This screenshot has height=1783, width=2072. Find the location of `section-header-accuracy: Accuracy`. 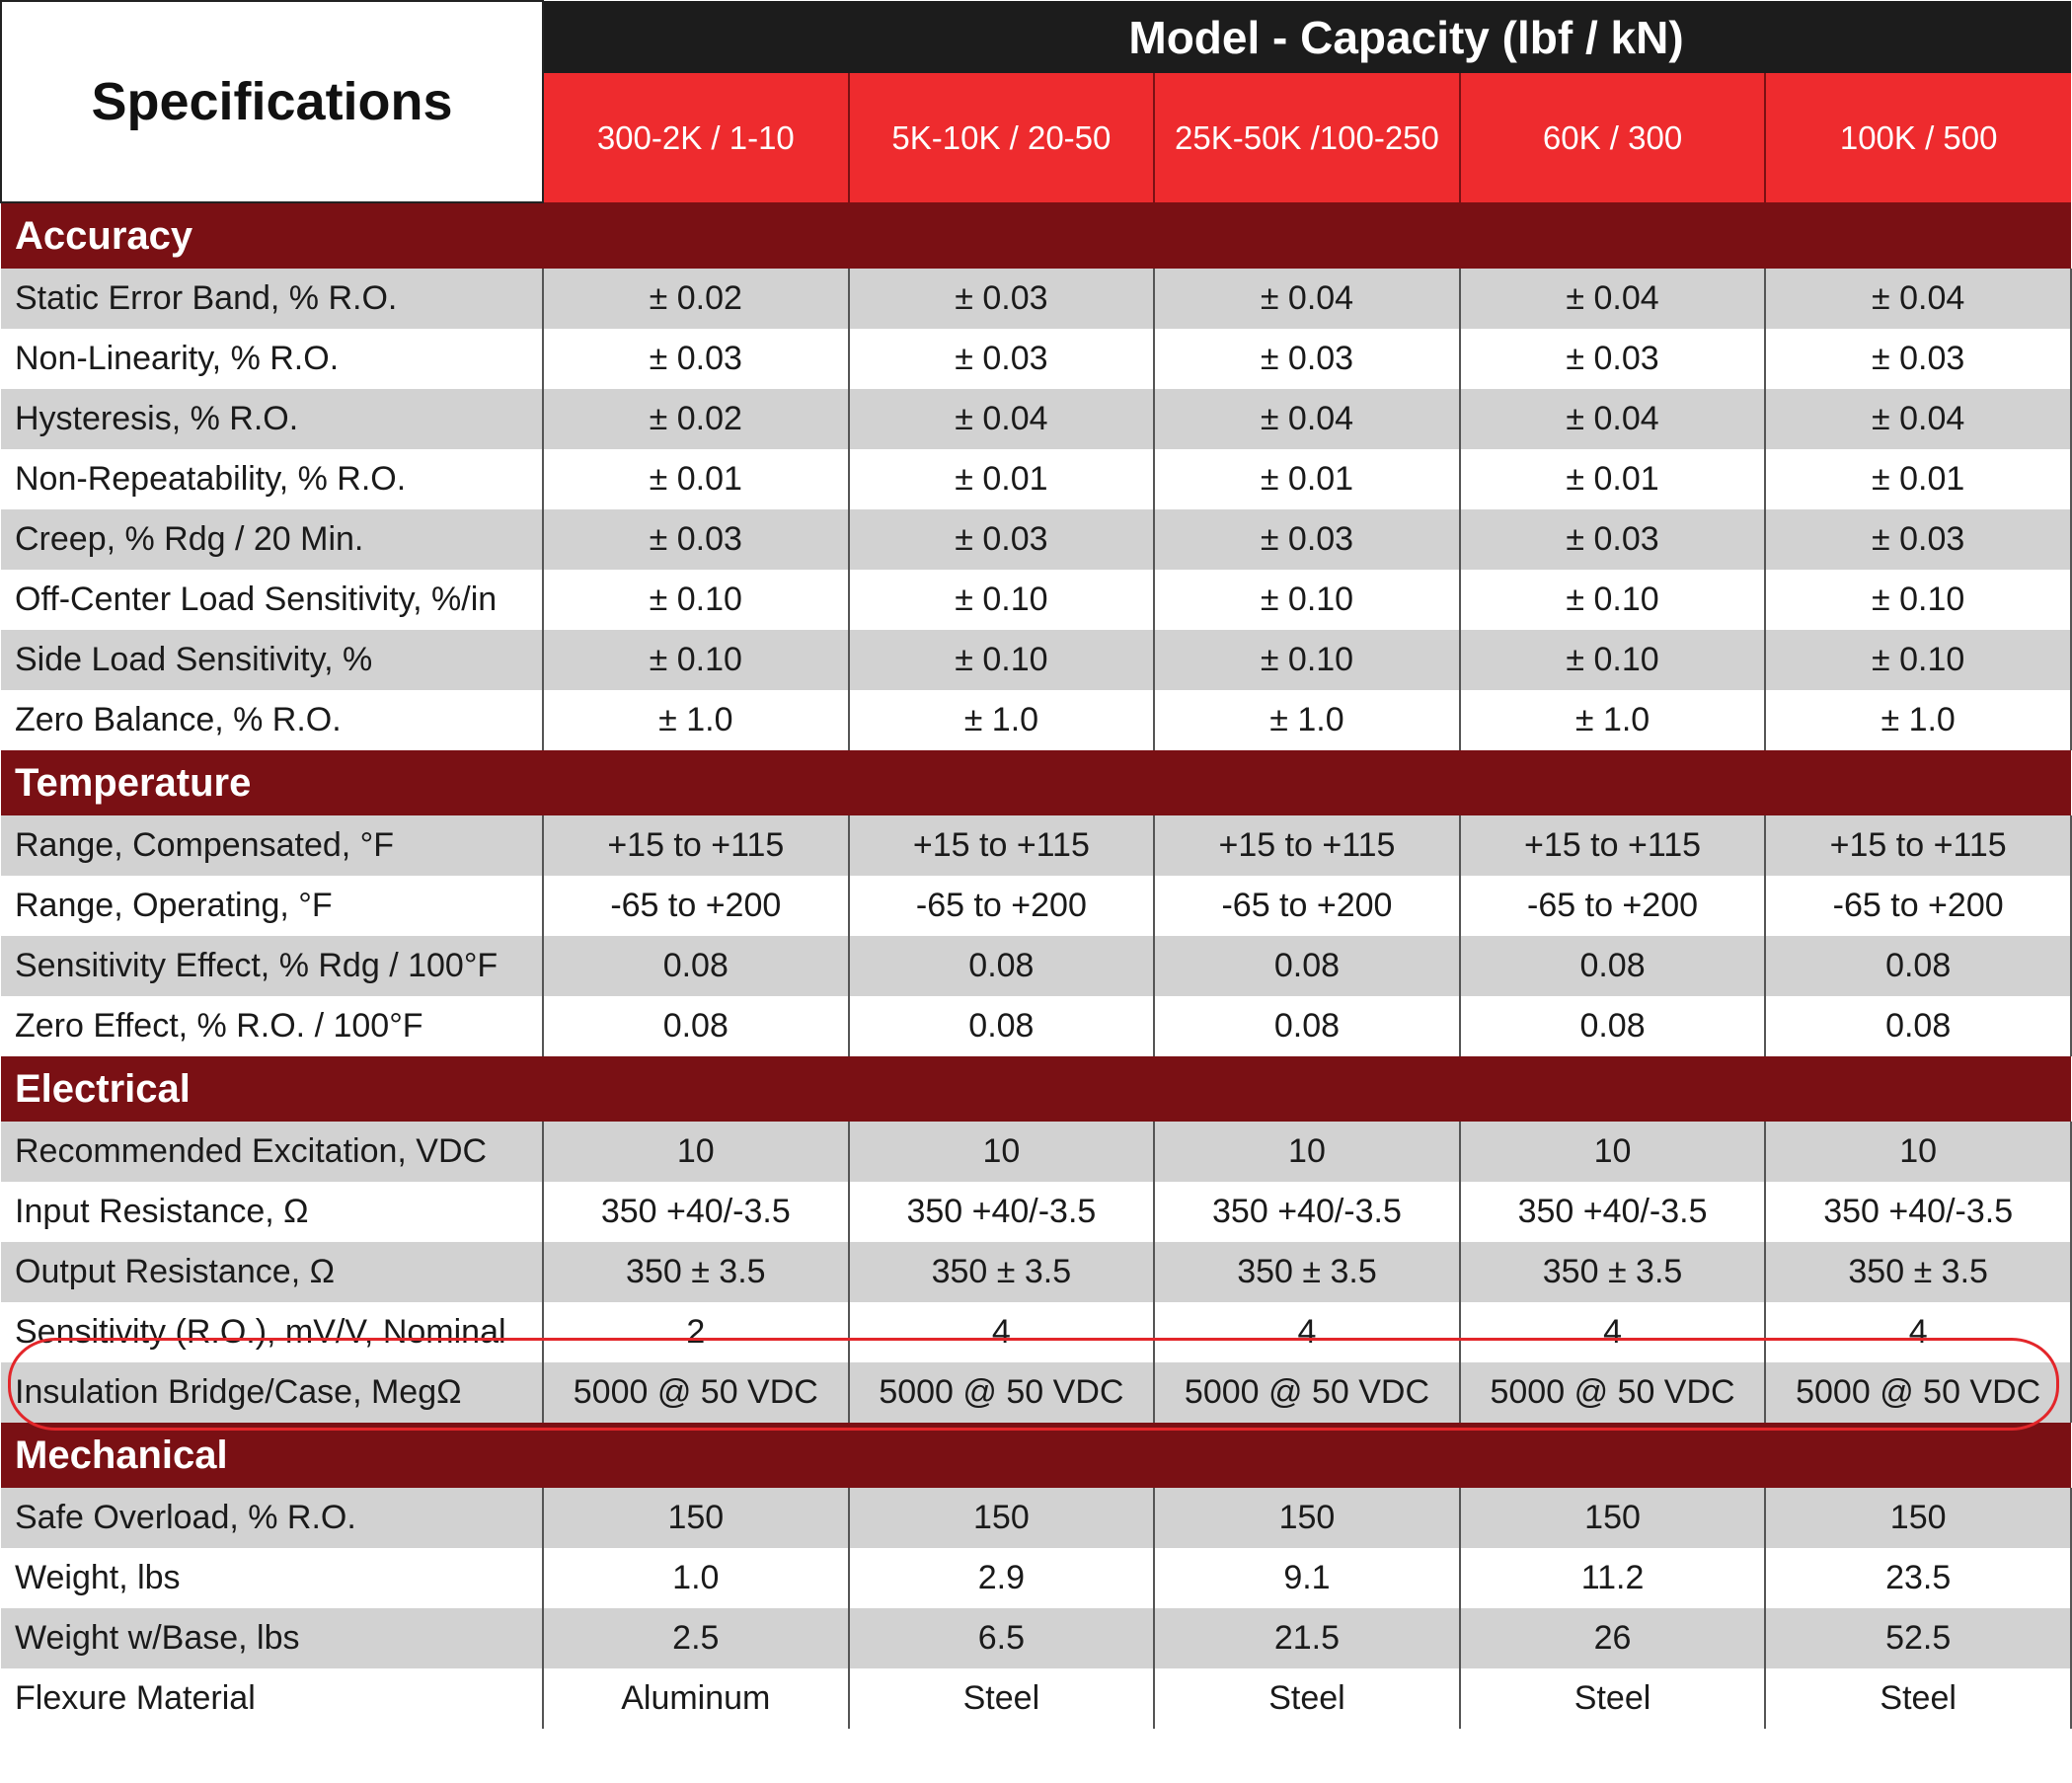

section-header-accuracy: Accuracy is located at coordinates (1036, 236).